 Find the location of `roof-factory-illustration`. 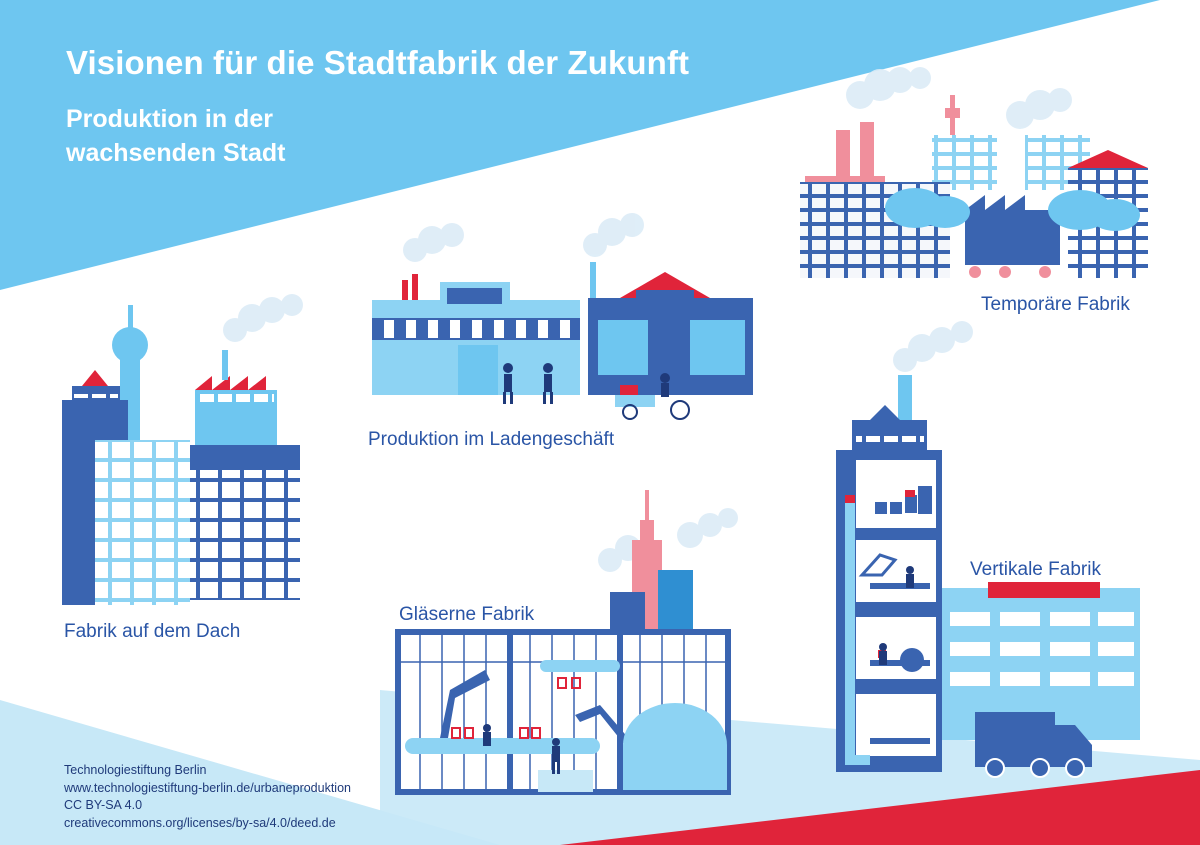

roof-factory-illustration is located at coordinates (182, 449).